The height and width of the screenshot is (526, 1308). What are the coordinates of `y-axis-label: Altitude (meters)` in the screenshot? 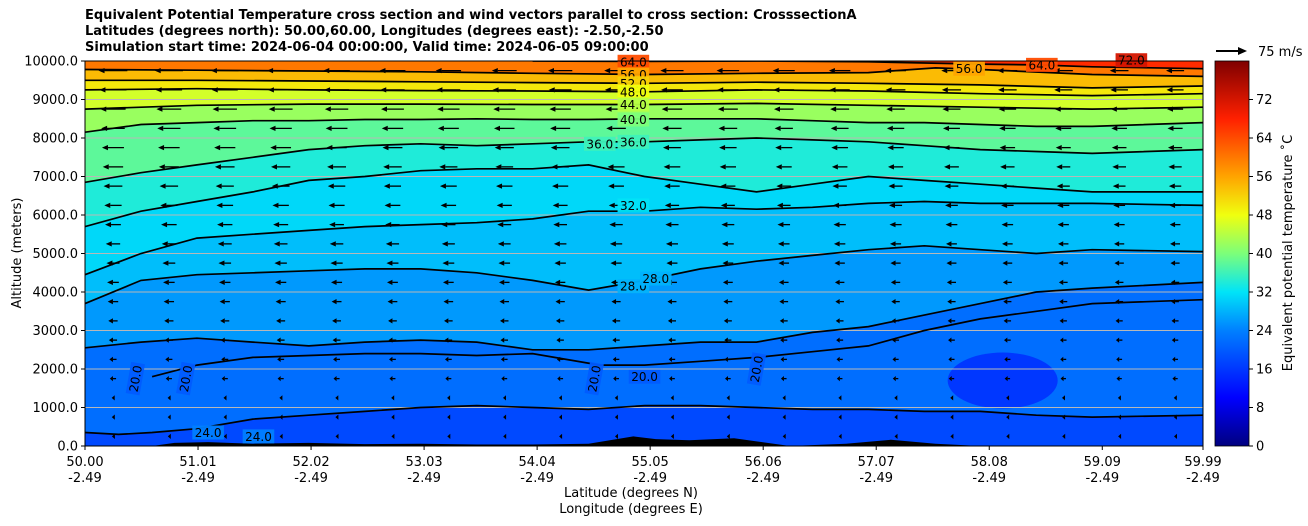 It's located at (17, 253).